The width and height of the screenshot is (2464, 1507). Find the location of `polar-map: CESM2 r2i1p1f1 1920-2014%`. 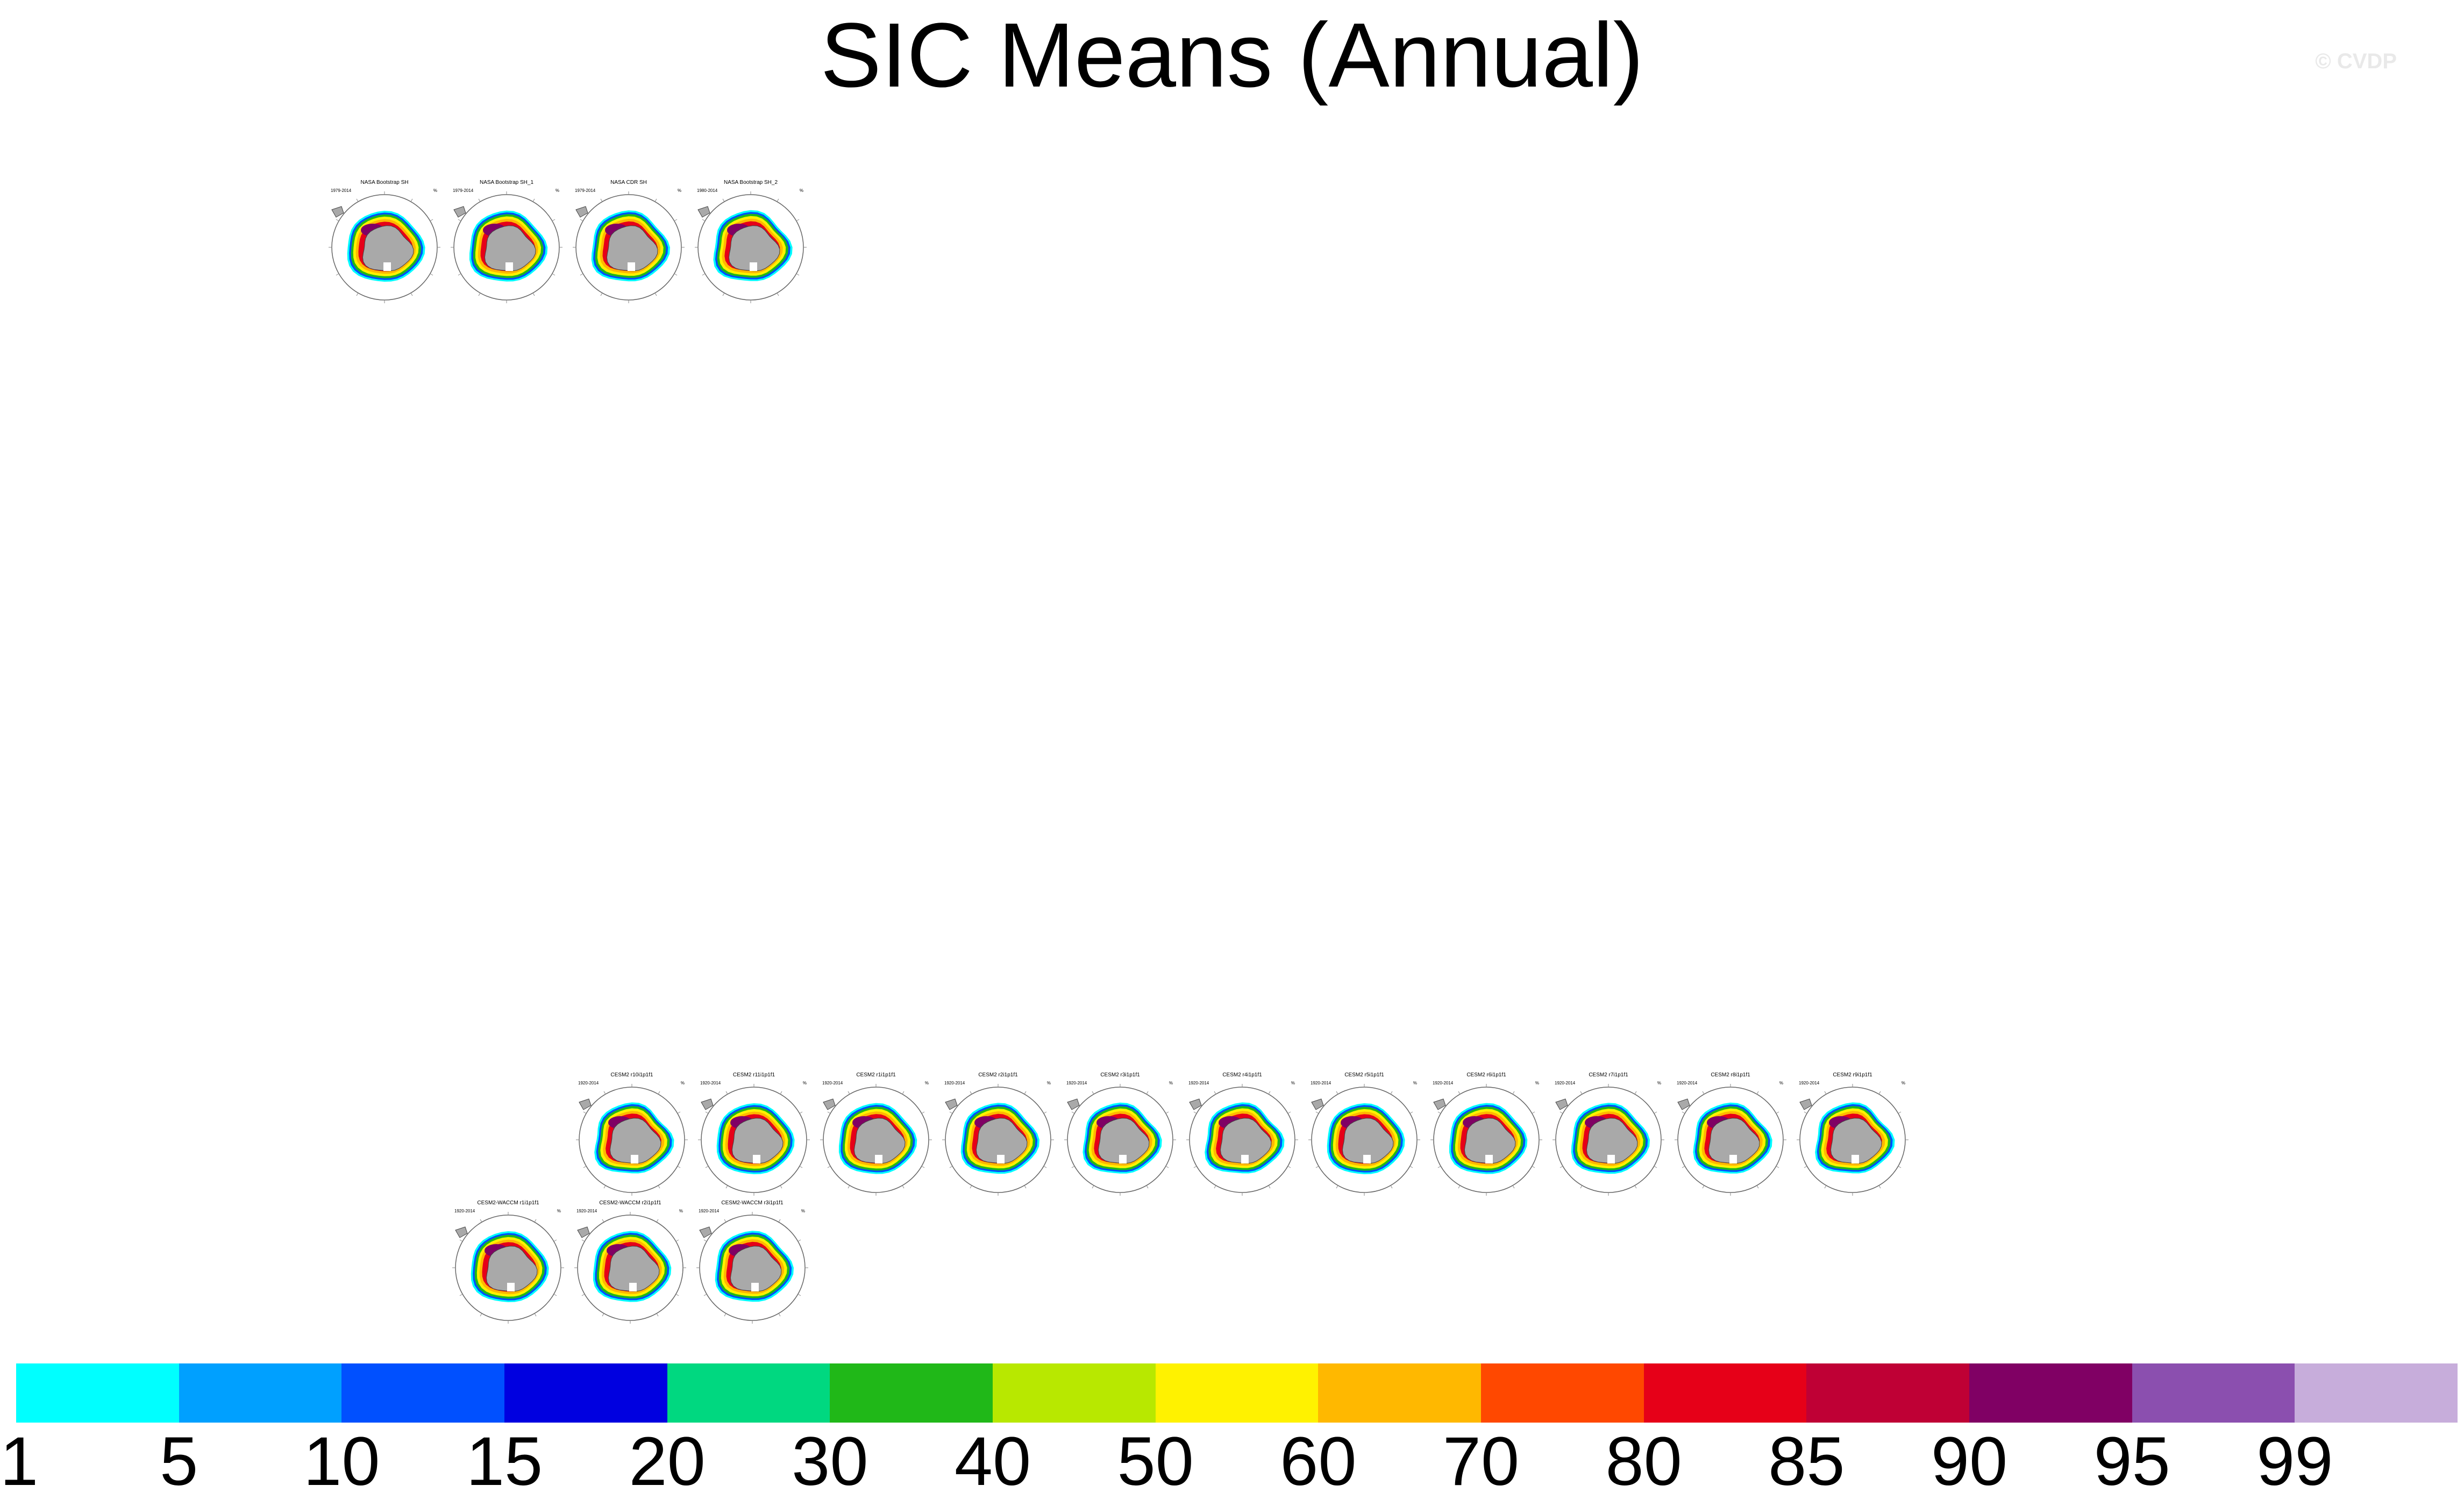

polar-map: CESM2 r2i1p1f1 1920-2014% is located at coordinates (998, 1134).